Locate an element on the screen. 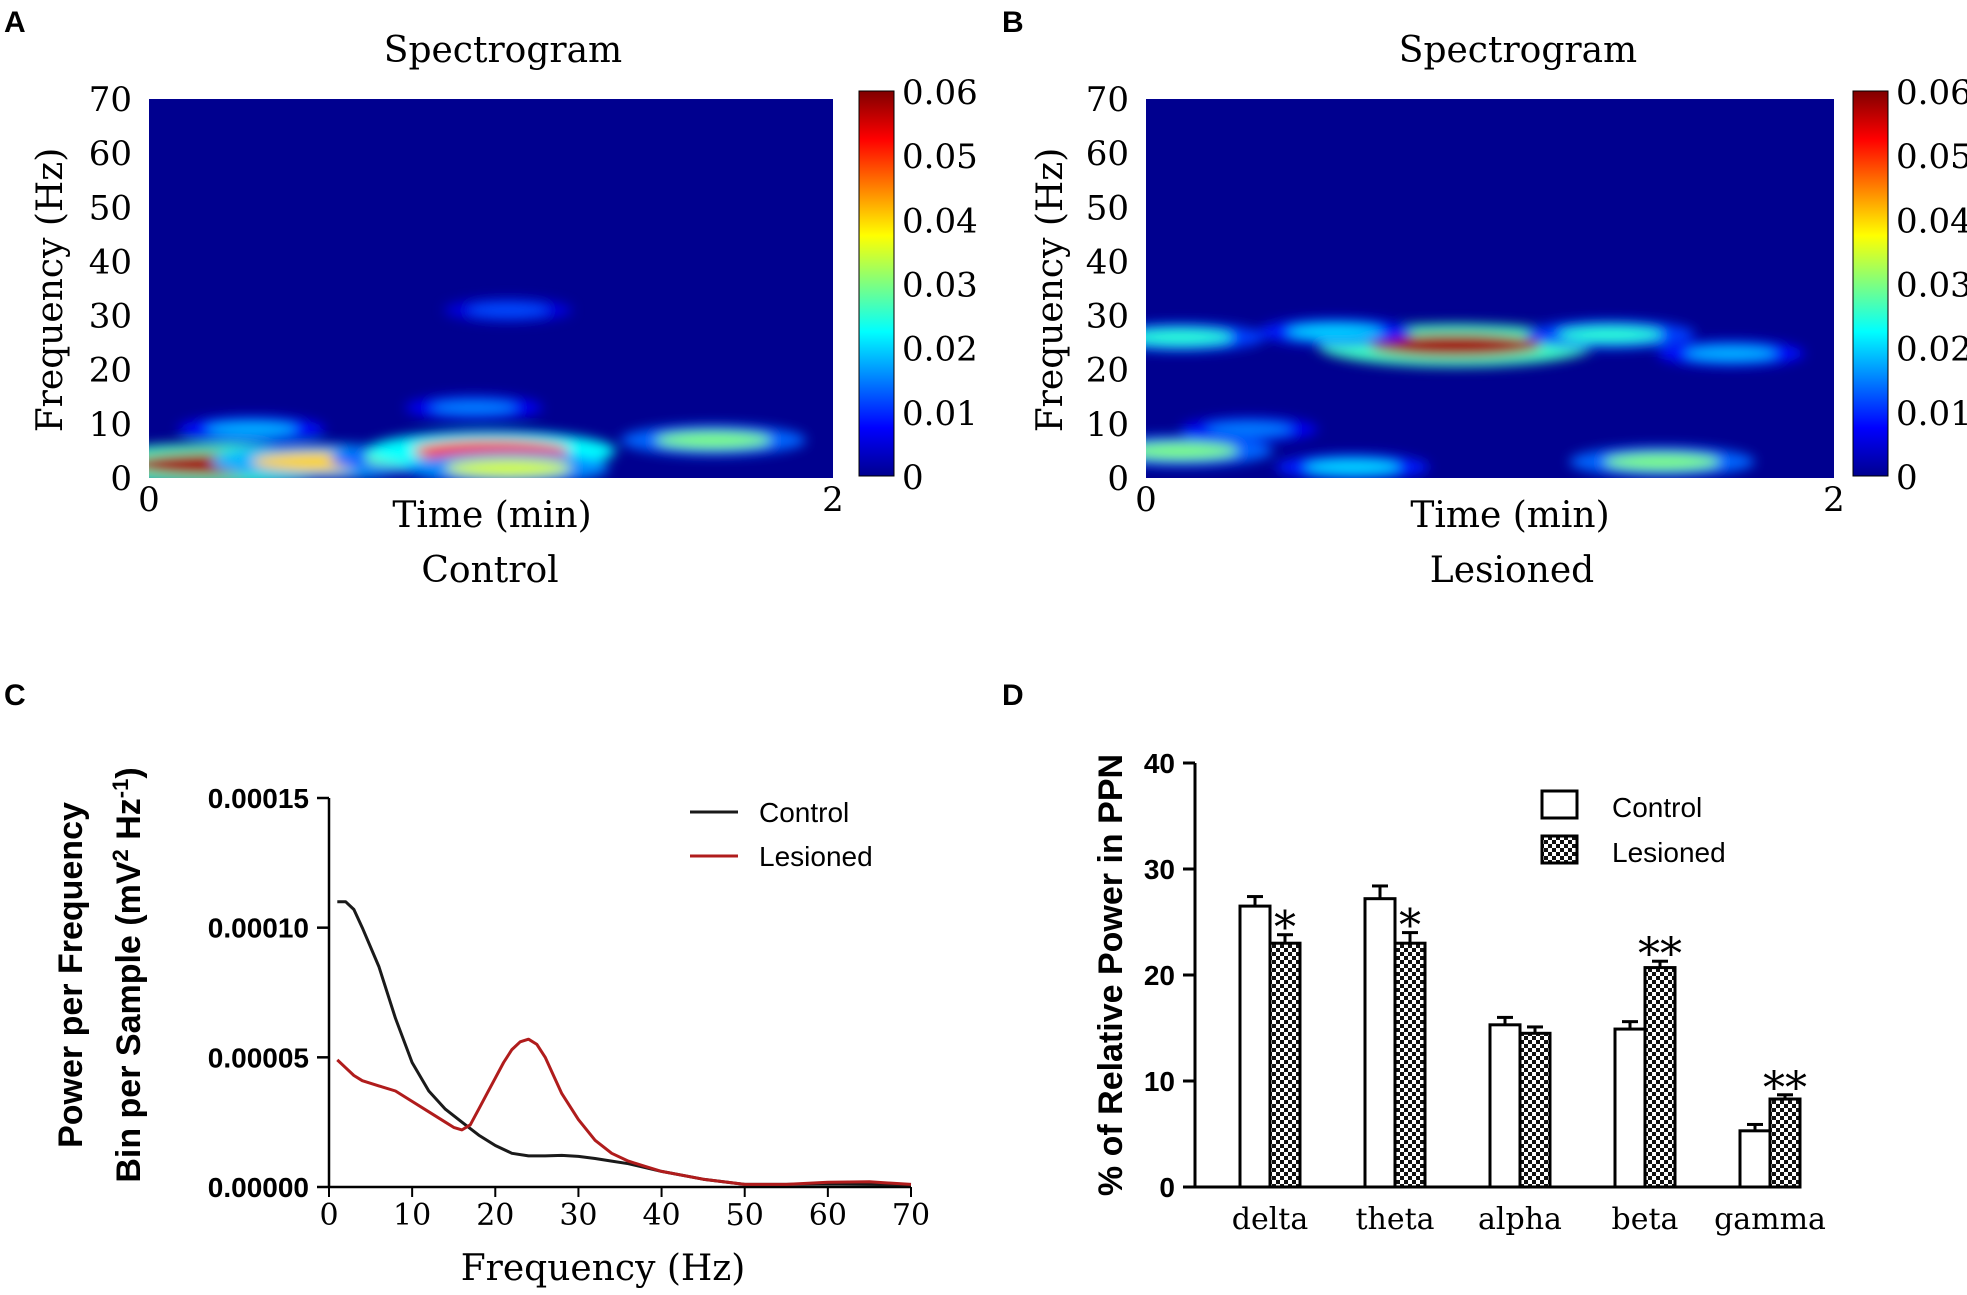 This screenshot has width=1967, height=1295. legend-c-lesioned-label: Lesioned is located at coordinates (816, 856).